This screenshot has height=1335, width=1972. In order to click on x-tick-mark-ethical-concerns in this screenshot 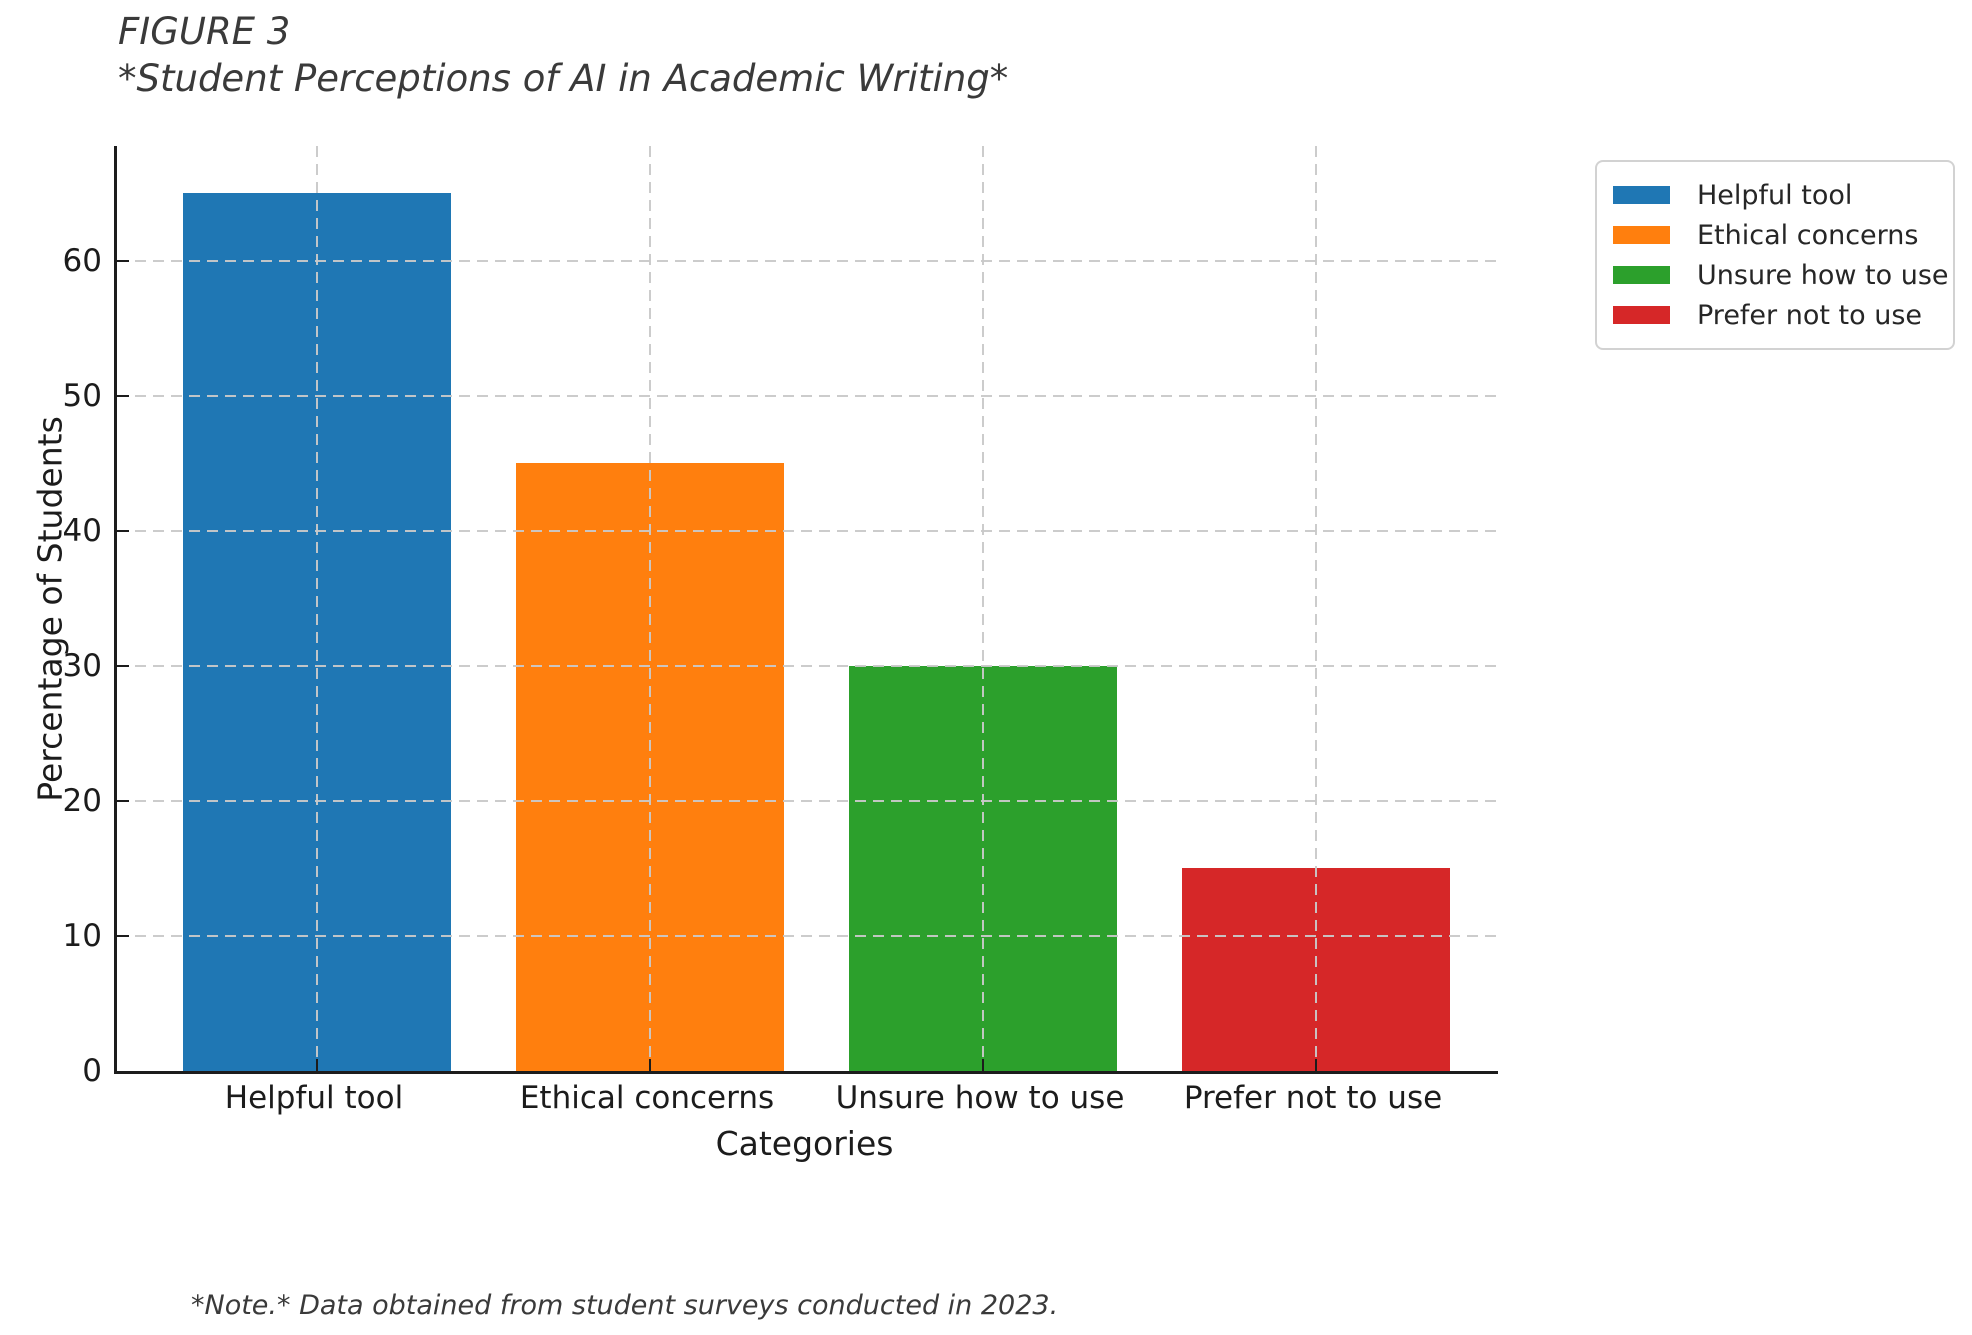, I will do `click(650, 1065)`.